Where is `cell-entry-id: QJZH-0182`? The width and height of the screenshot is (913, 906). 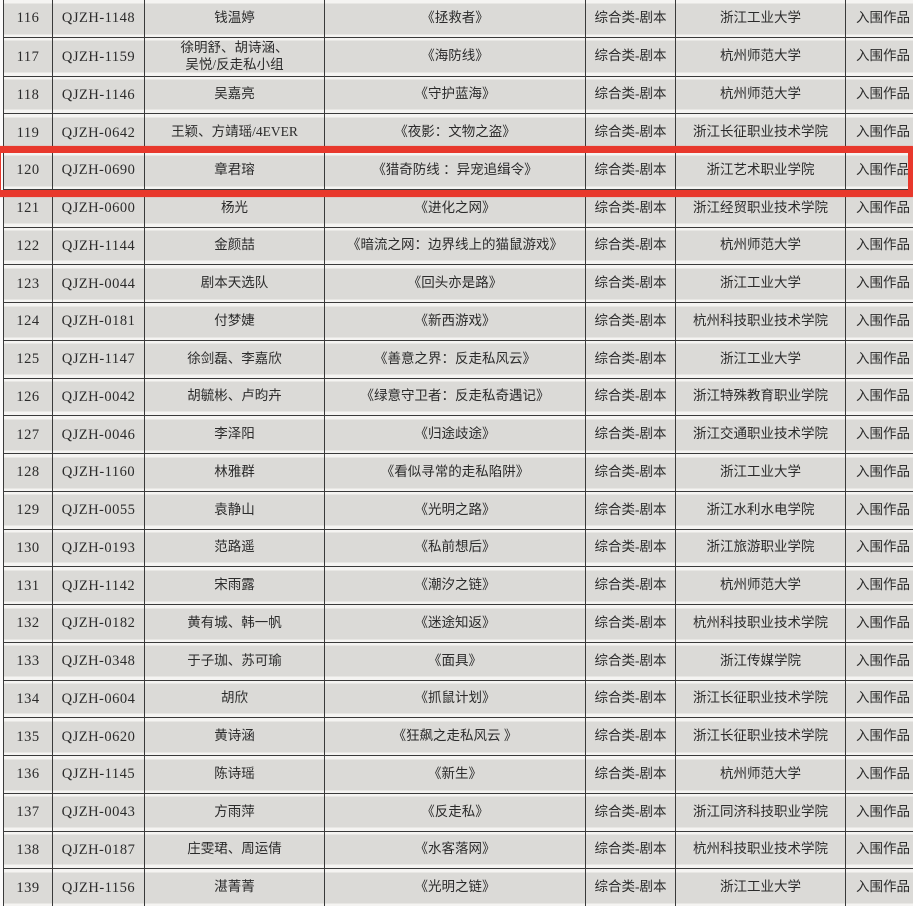 cell-entry-id: QJZH-0182 is located at coordinates (98, 623).